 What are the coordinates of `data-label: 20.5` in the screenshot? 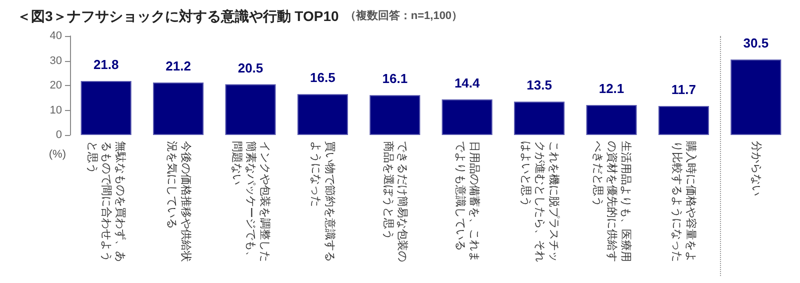 It's located at (251, 68).